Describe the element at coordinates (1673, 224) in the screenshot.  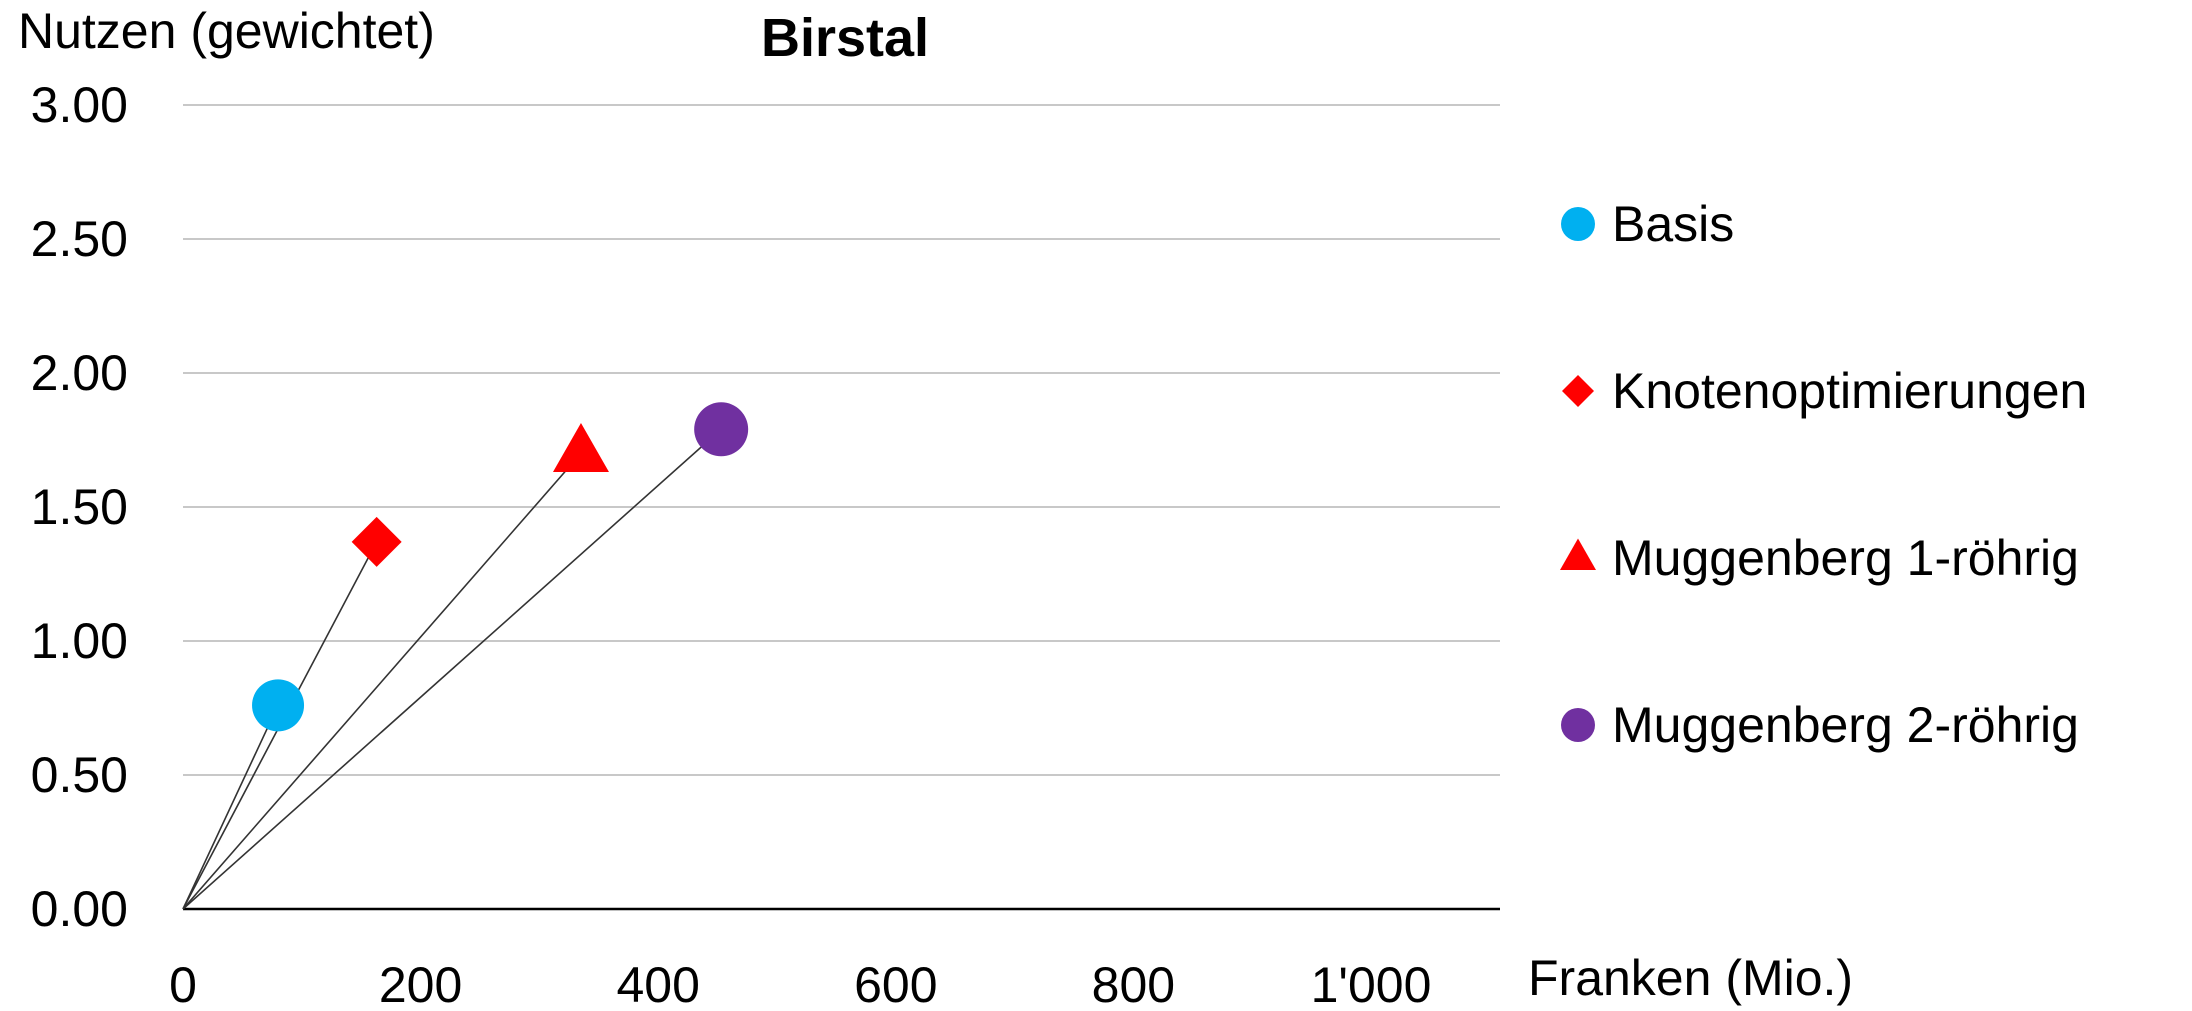
I see `legend-label: Basis` at that location.